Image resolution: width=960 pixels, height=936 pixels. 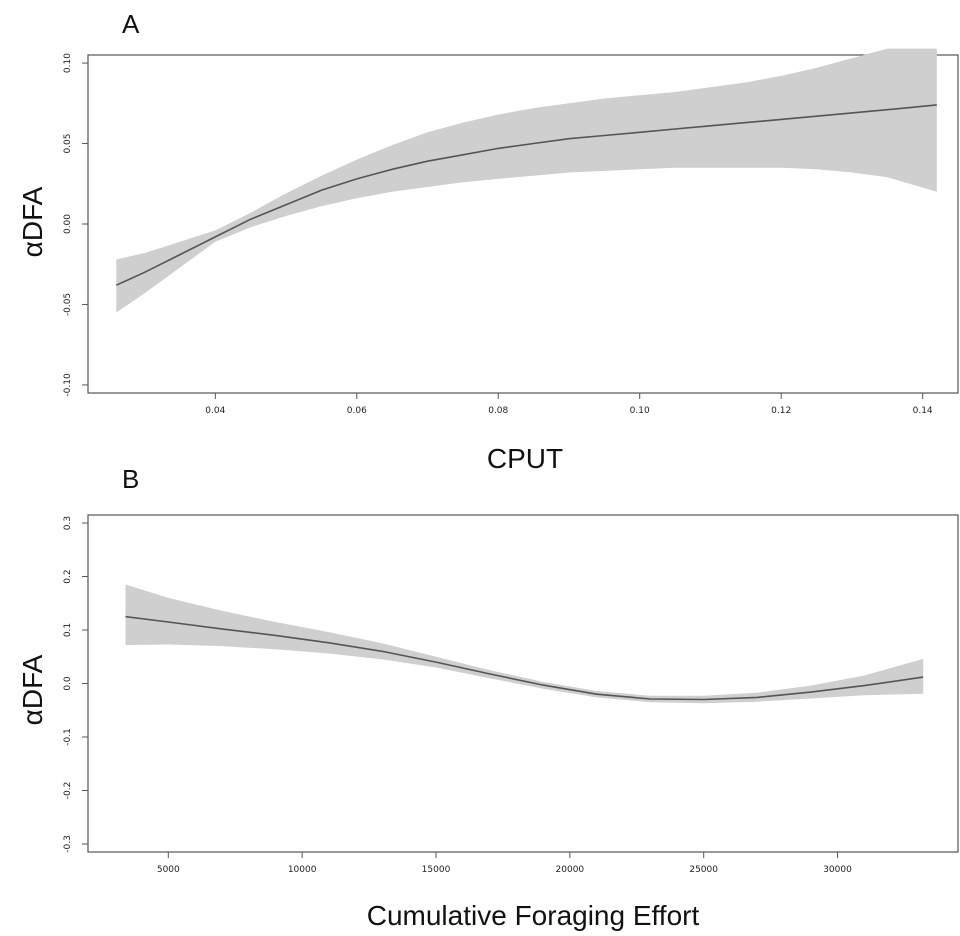 What do you see at coordinates (68, 63) in the screenshot?
I see `panel-a-y-tick-label: 0.10` at bounding box center [68, 63].